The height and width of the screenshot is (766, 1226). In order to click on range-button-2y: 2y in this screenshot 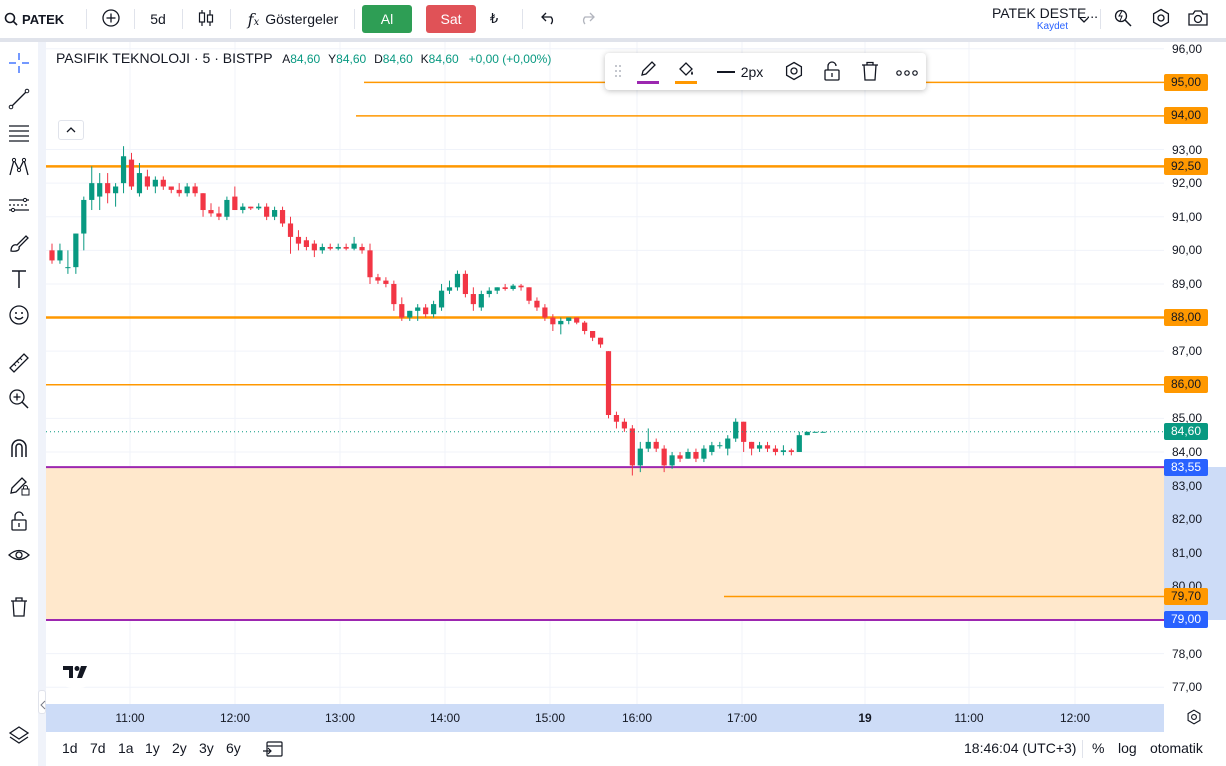, I will do `click(179, 748)`.